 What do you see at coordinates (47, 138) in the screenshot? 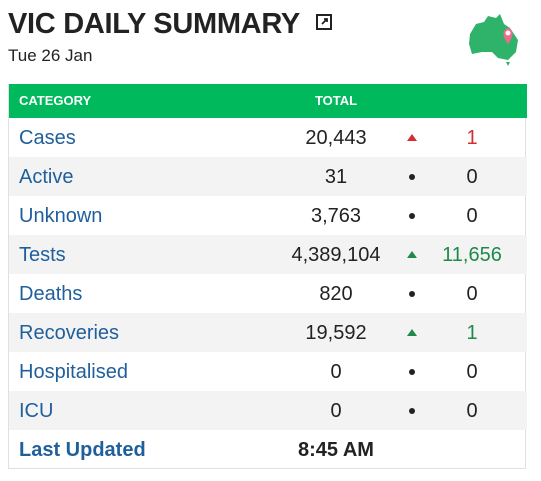
I see `category: Cases` at bounding box center [47, 138].